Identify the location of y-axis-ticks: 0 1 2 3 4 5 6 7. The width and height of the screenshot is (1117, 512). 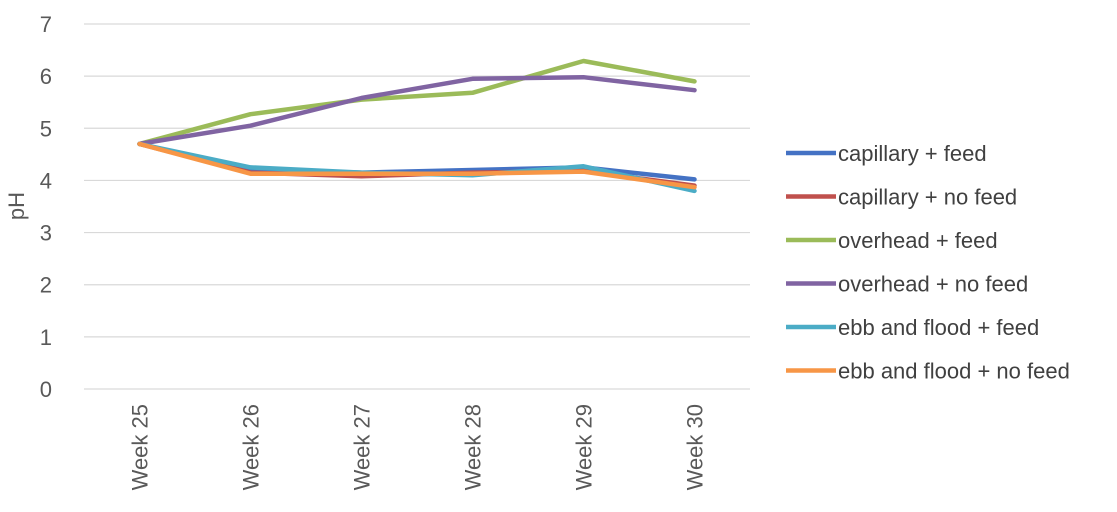
(46, 207).